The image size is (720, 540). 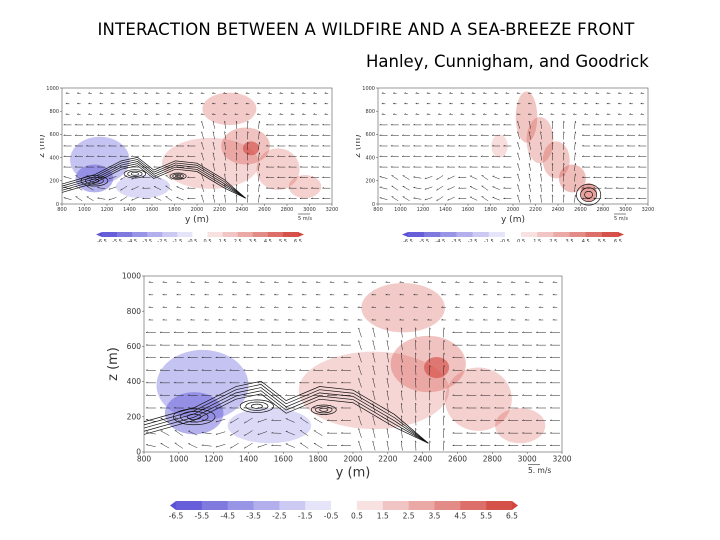 What do you see at coordinates (305, 516) in the screenshot?
I see `colorbar-label: -1.5` at bounding box center [305, 516].